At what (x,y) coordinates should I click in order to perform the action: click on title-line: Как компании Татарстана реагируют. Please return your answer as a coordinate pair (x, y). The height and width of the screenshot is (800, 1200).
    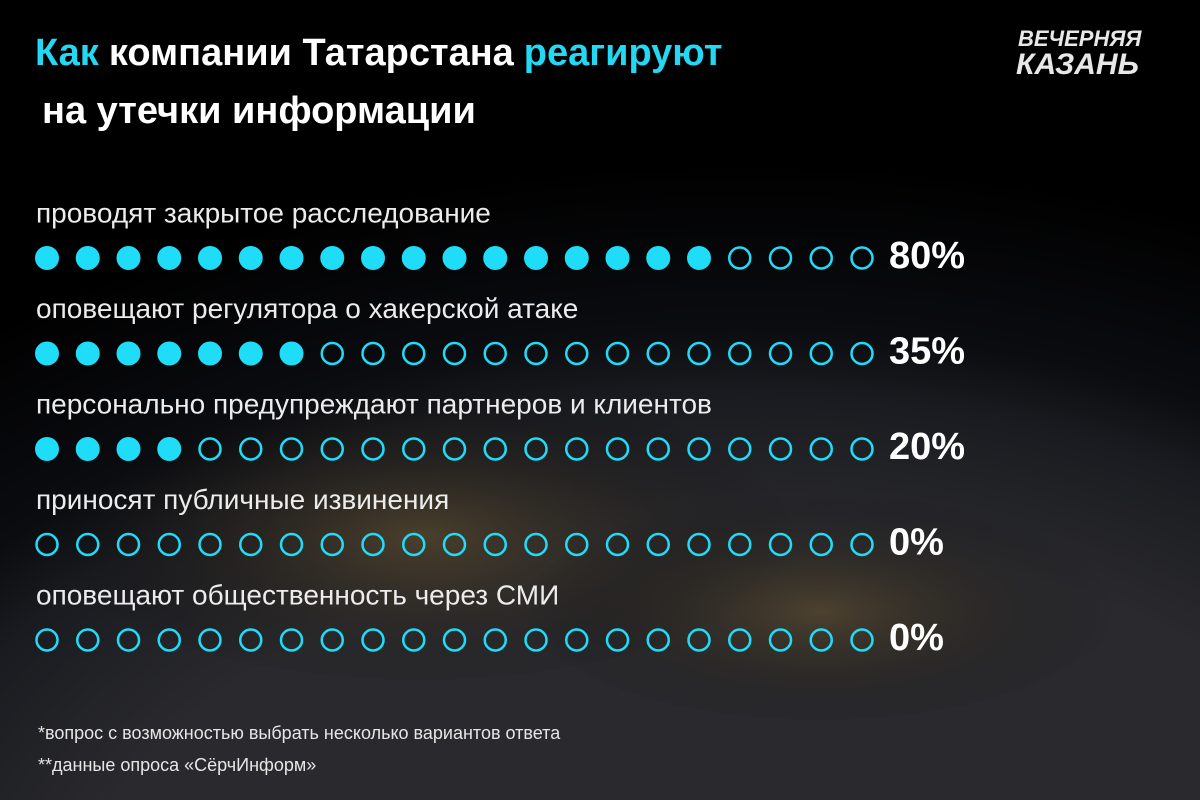
    Looking at the image, I should click on (378, 53).